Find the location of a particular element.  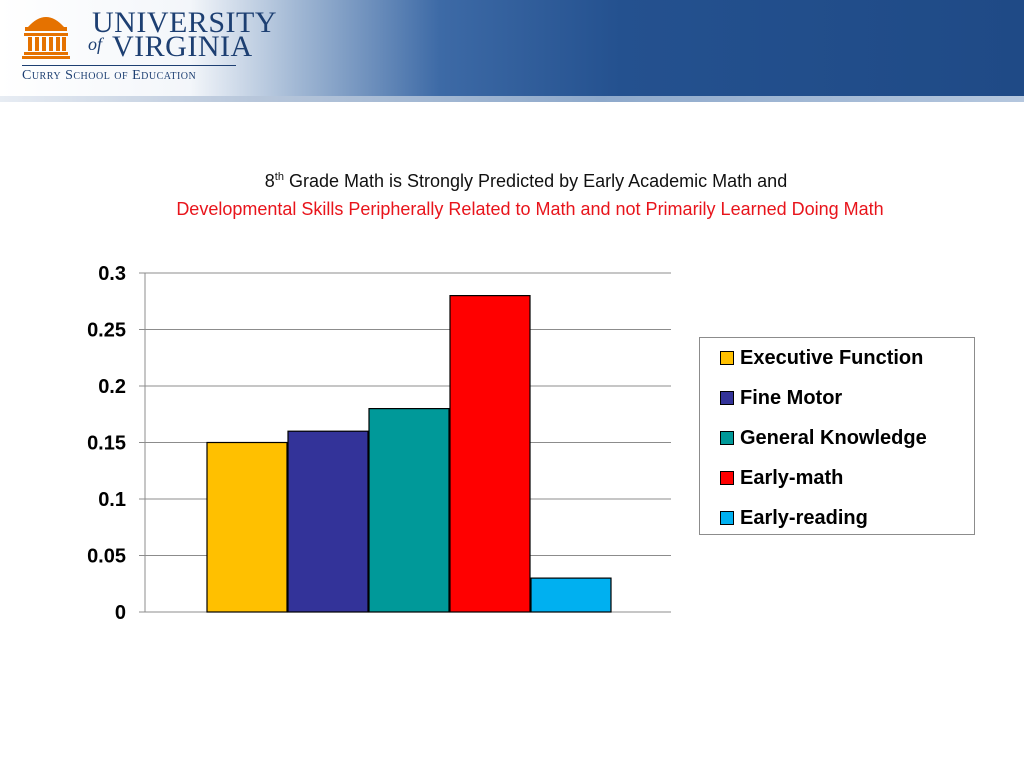

title-grade-suffix: th is located at coordinates (279, 177).